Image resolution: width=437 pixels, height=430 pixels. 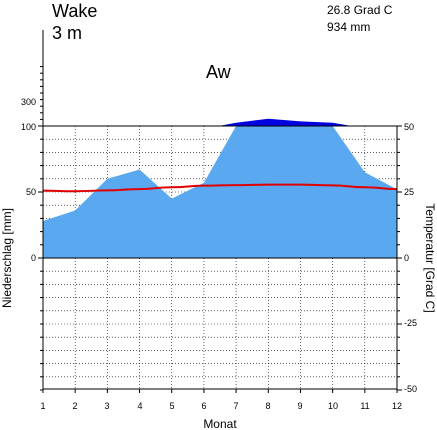 What do you see at coordinates (285, 122) in the screenshot?
I see `humid-area` at bounding box center [285, 122].